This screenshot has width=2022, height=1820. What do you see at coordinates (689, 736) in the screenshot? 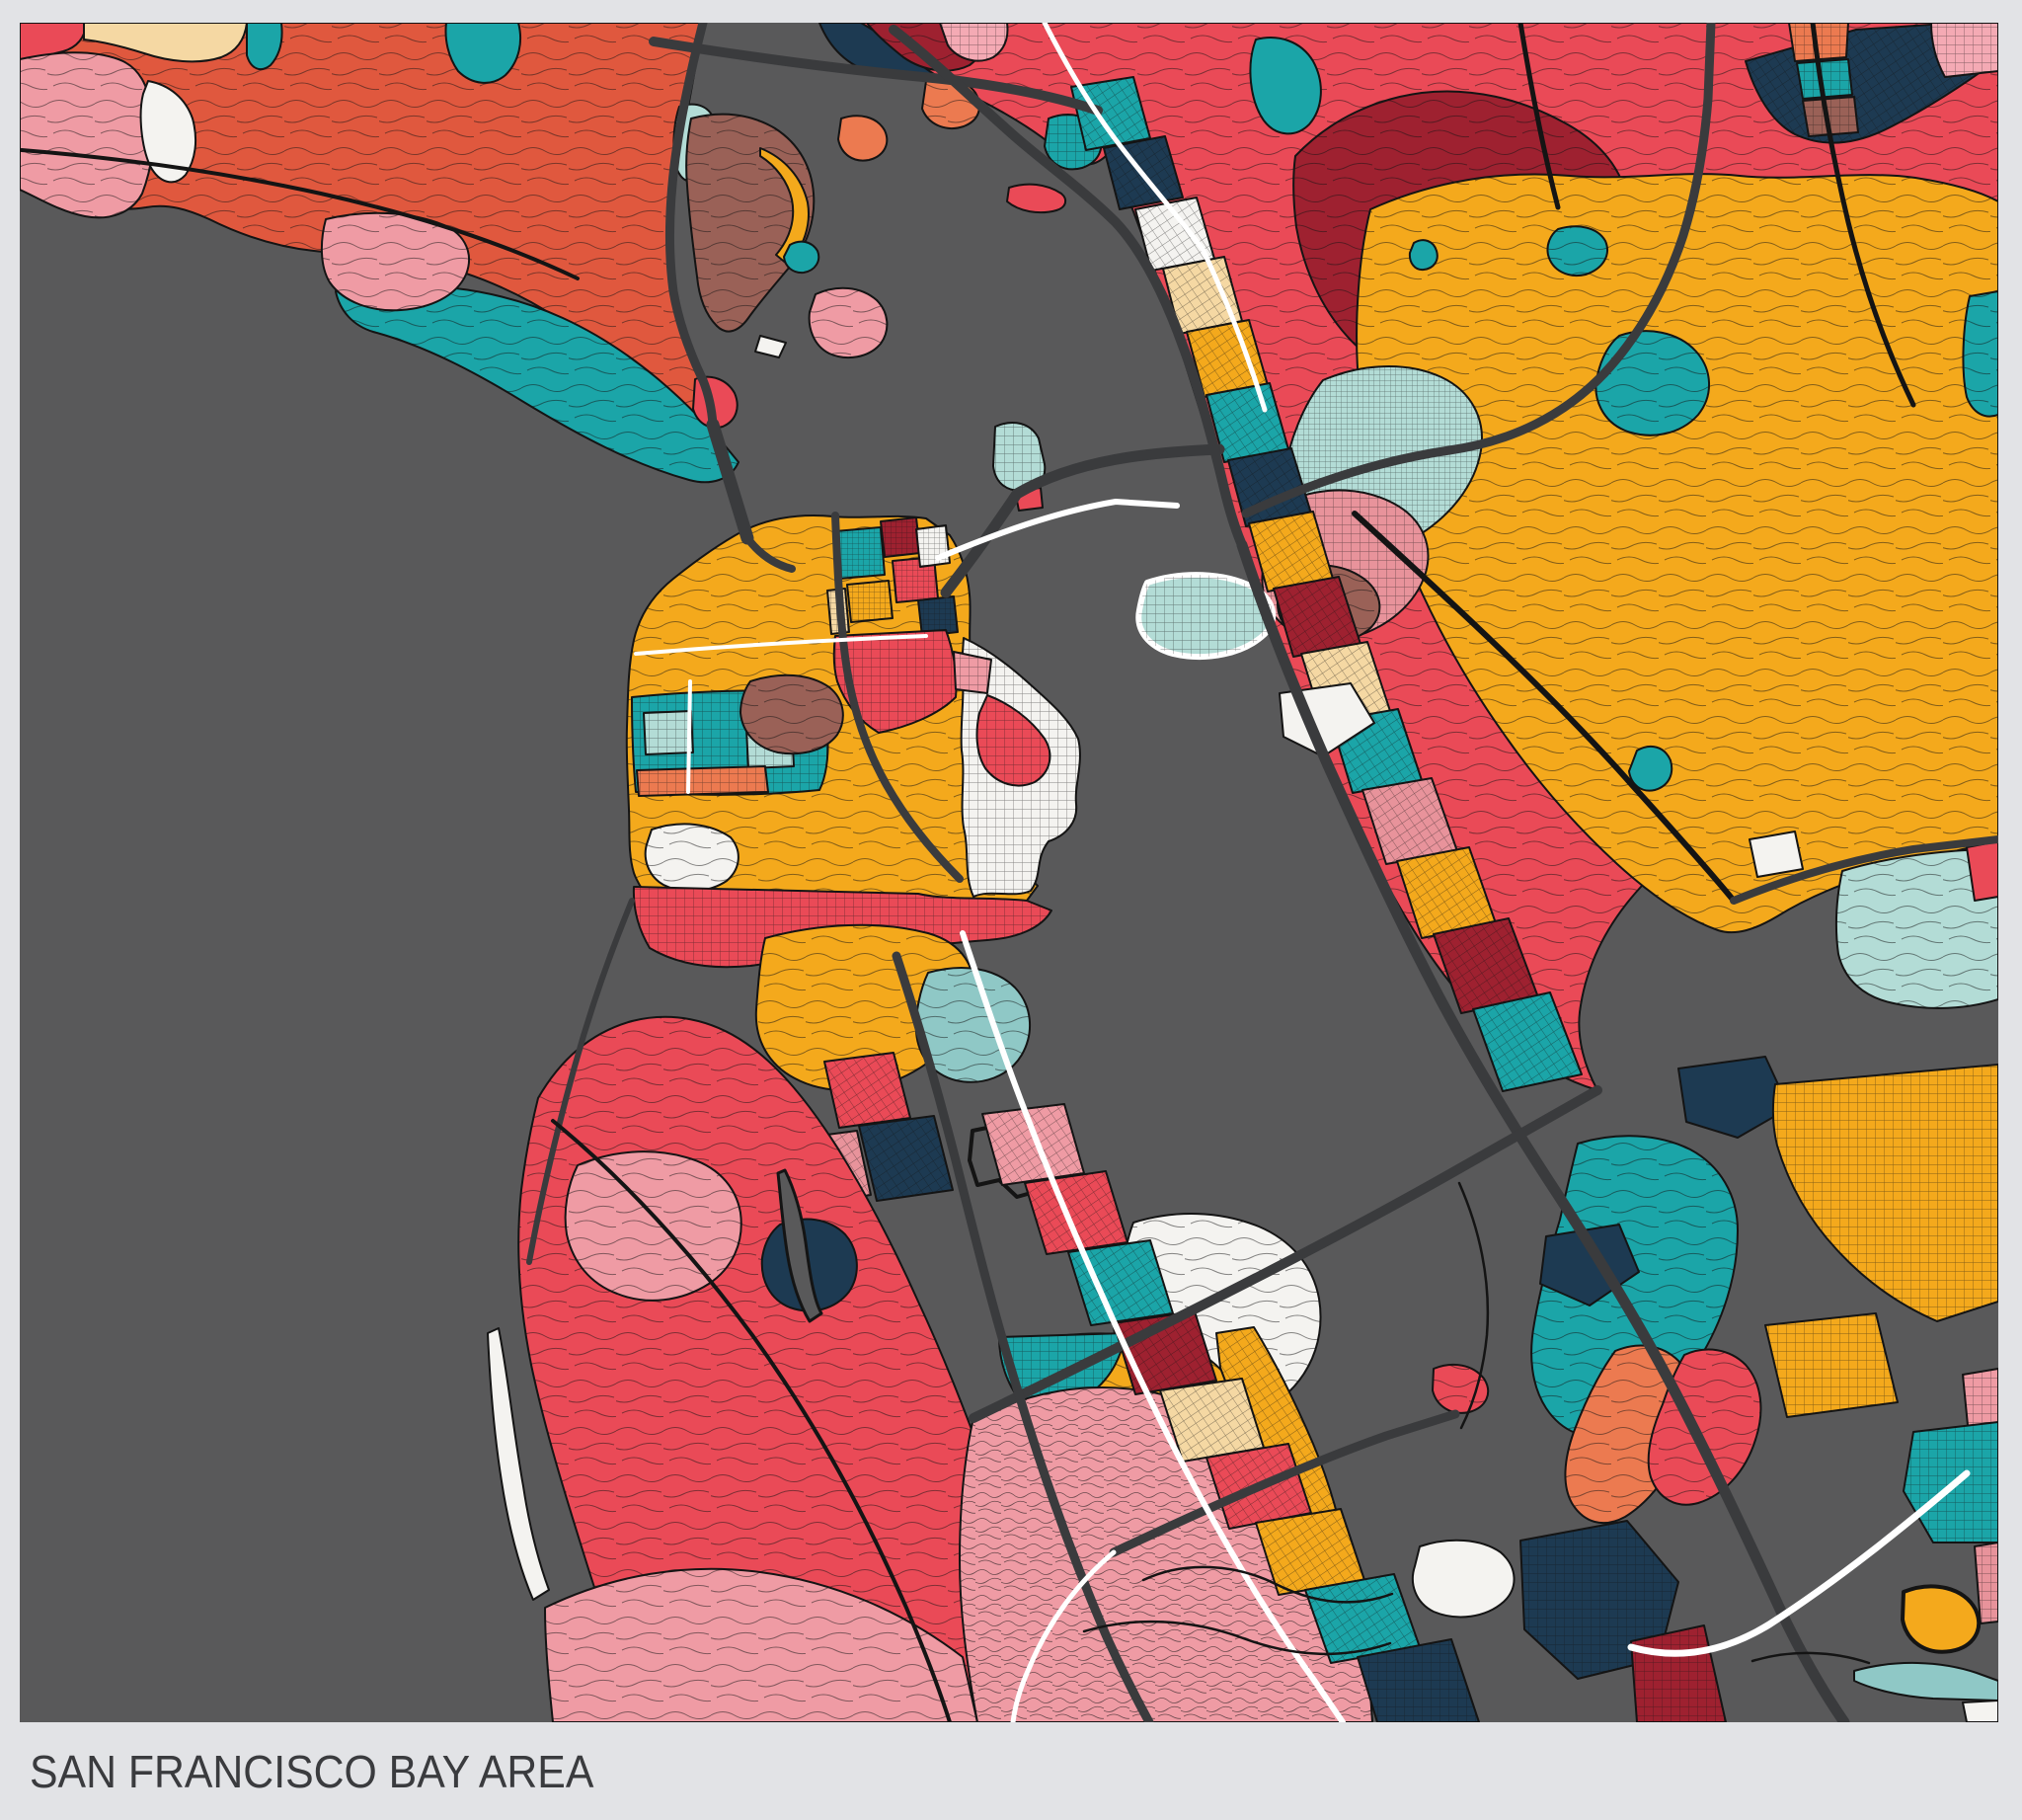
I see `sf-19th-ave-white` at bounding box center [689, 736].